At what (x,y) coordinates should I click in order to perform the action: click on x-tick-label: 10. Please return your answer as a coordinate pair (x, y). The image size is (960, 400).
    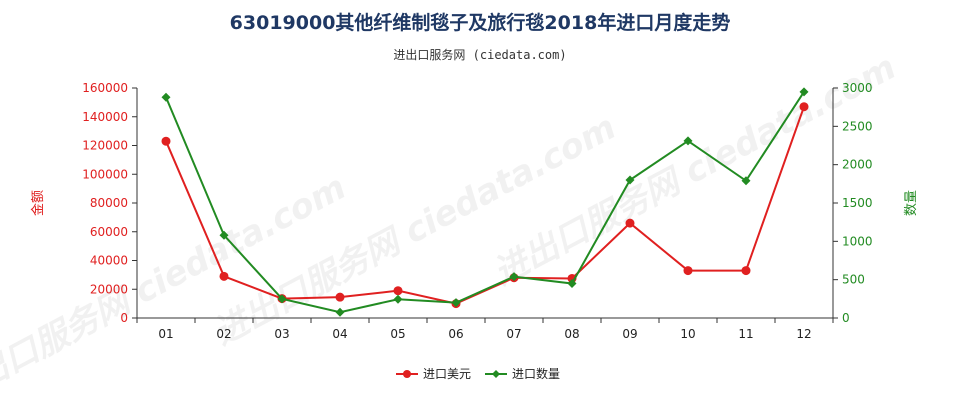
    Looking at the image, I should click on (687, 334).